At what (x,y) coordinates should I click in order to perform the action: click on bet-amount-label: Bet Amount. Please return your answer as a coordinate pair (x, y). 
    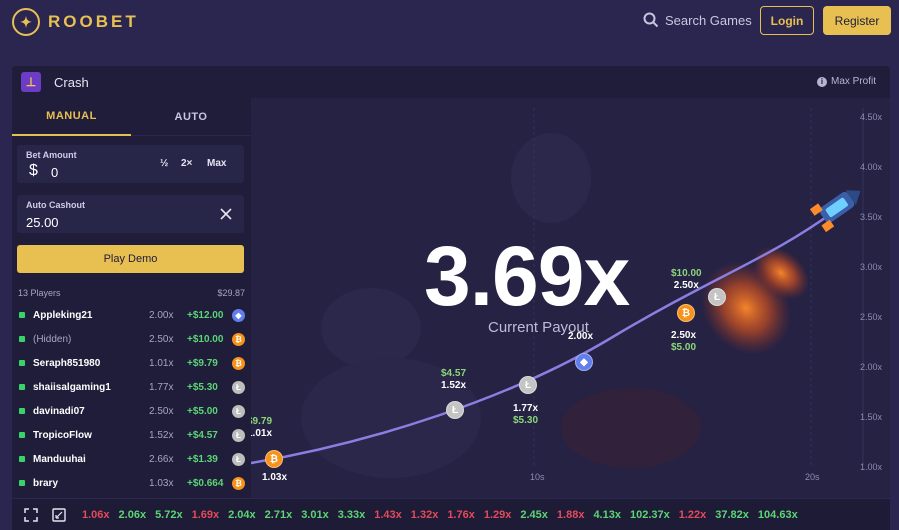
    Looking at the image, I should click on (51, 155).